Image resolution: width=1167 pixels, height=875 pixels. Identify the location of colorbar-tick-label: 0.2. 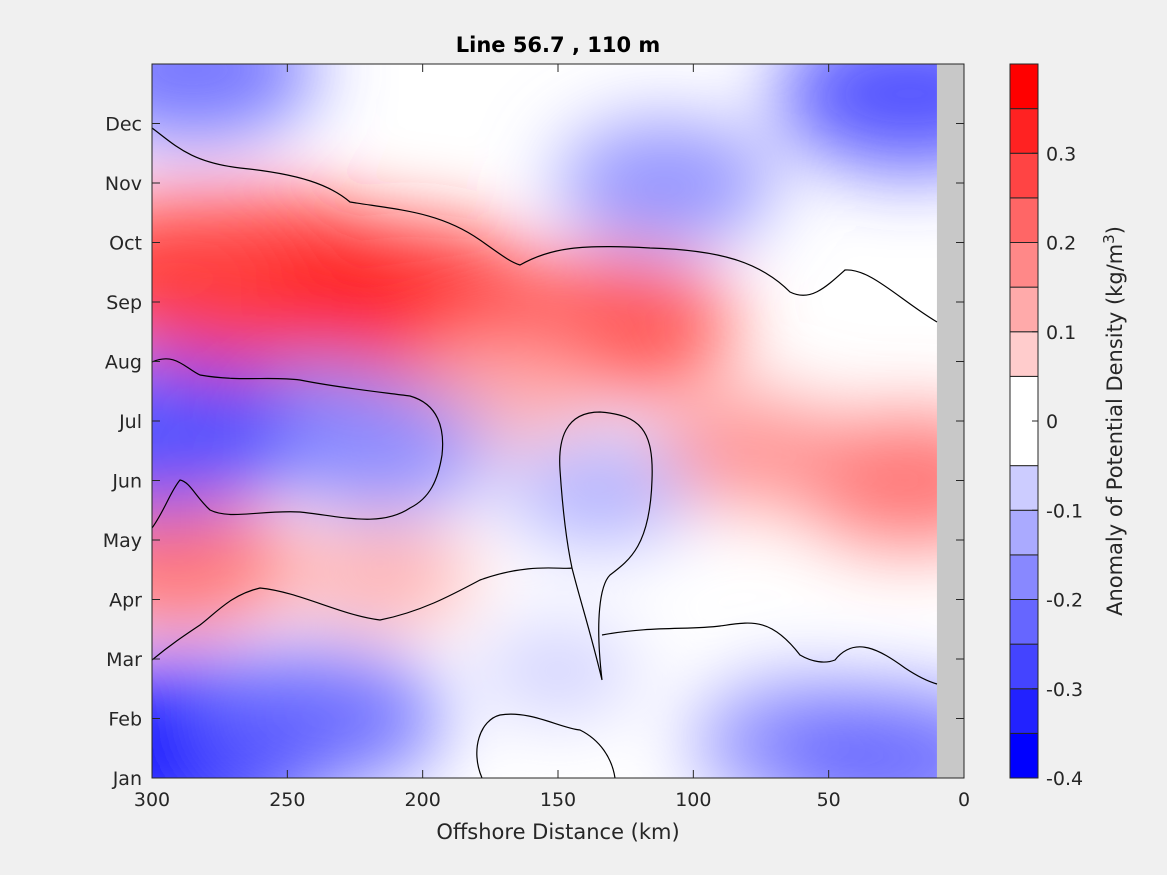
(1061, 244).